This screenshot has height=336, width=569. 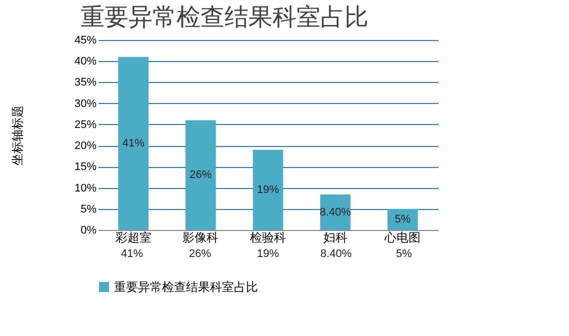 What do you see at coordinates (85, 124) in the screenshot?
I see `y-tick-label: 25%` at bounding box center [85, 124].